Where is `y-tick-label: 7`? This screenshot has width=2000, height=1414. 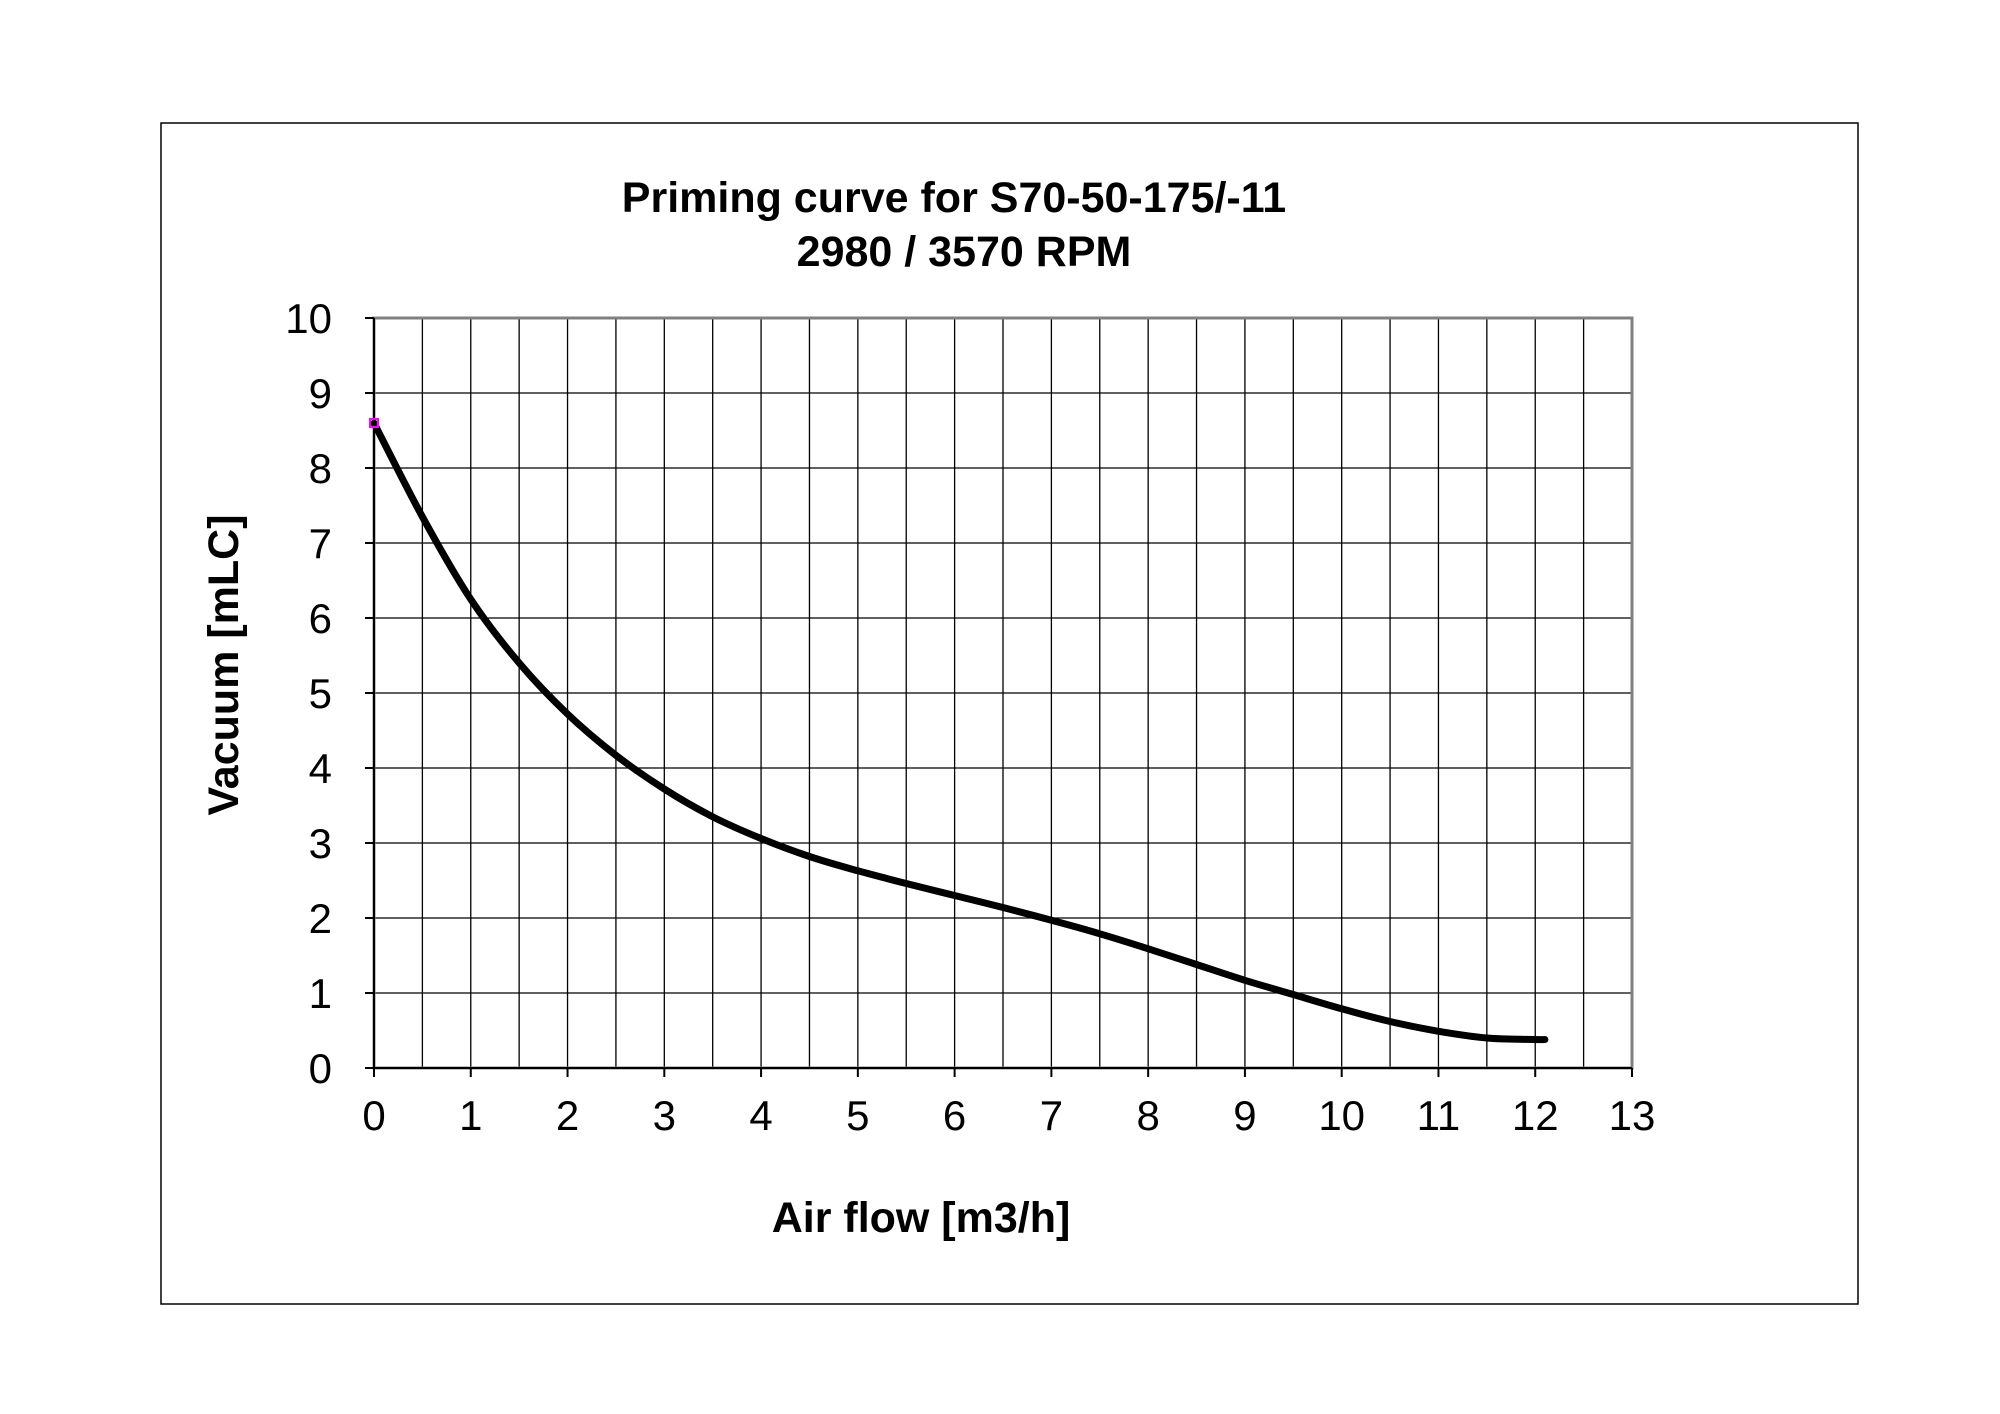 y-tick-label: 7 is located at coordinates (320, 543).